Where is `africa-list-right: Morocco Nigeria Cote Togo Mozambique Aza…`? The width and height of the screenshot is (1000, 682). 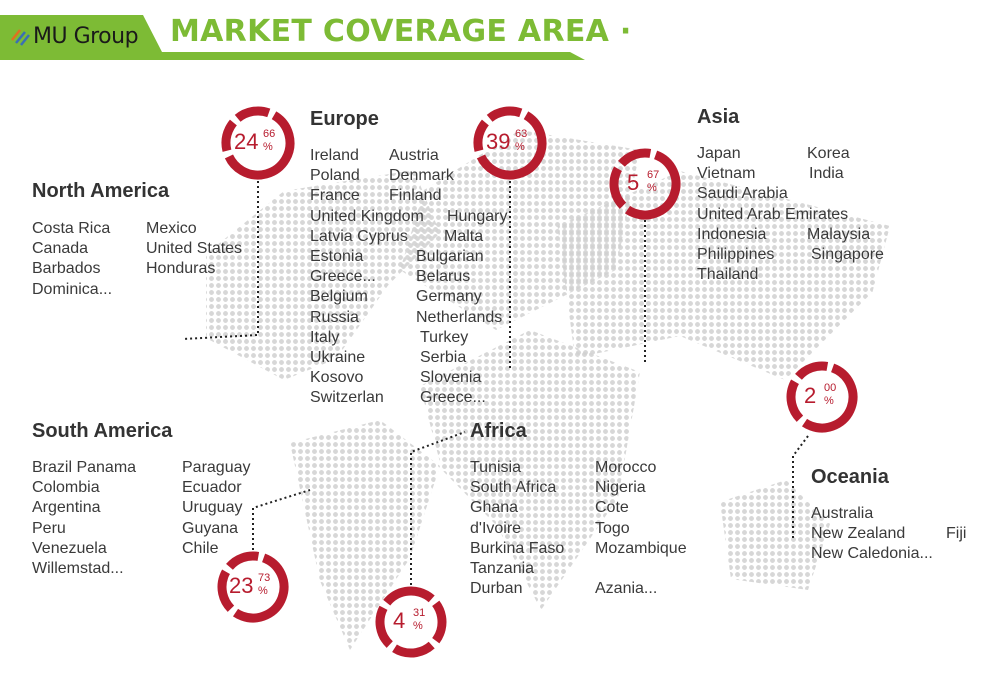
africa-list-right: Morocco Nigeria Cote Togo Mozambique Aza… is located at coordinates (641, 528).